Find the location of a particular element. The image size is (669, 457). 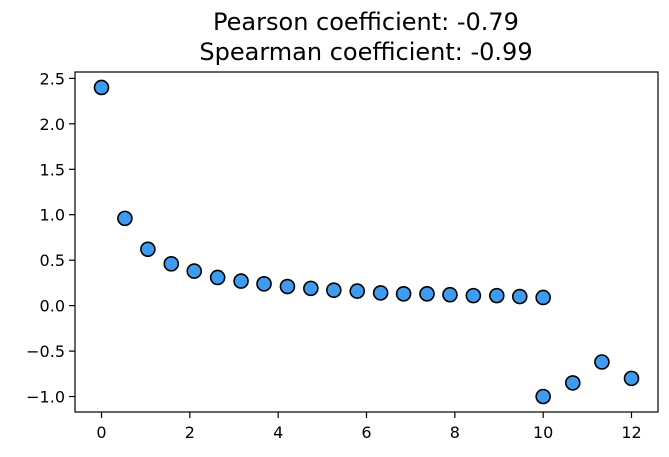

x-tick-label: 8 is located at coordinates (455, 432).